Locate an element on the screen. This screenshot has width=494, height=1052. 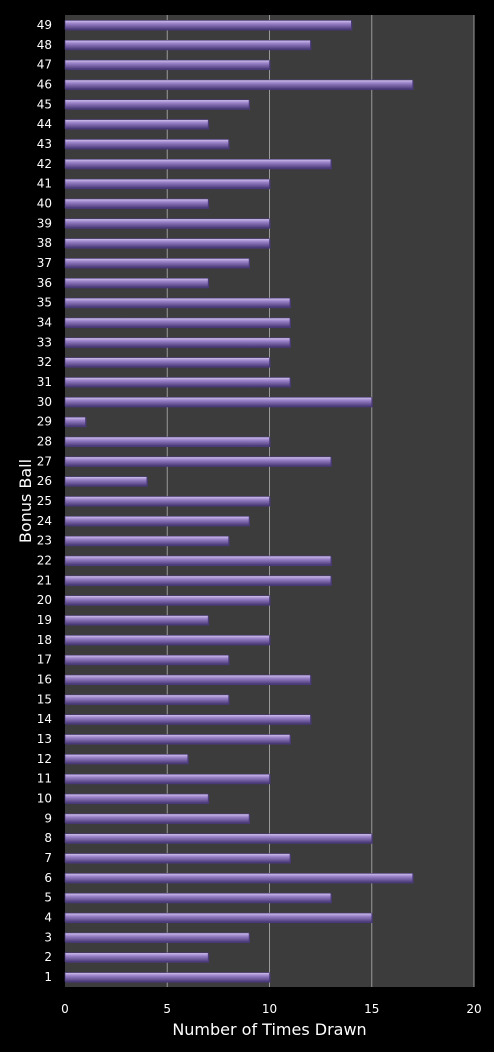
y-tick-label: 31 is located at coordinates (44, 382).